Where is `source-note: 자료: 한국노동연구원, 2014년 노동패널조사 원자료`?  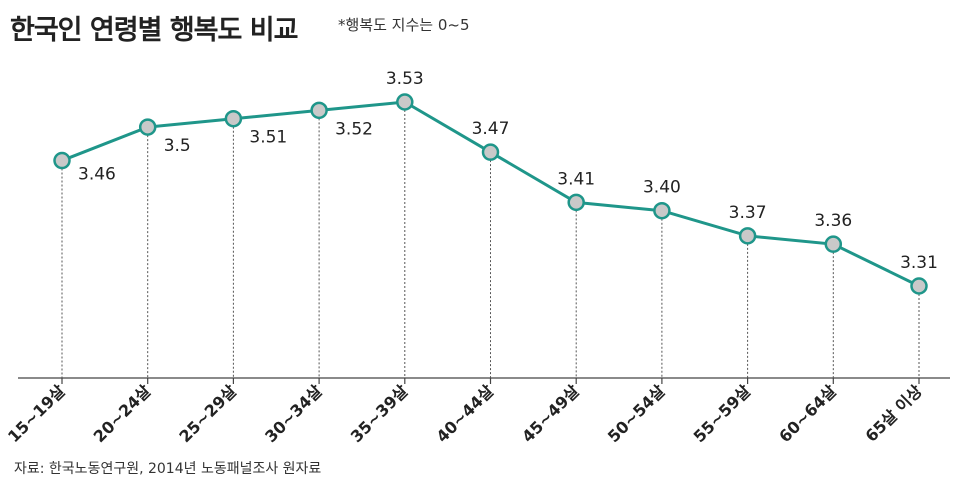
source-note: 자료: 한국노동연구원, 2014년 노동패널조사 원자료 is located at coordinates (168, 469).